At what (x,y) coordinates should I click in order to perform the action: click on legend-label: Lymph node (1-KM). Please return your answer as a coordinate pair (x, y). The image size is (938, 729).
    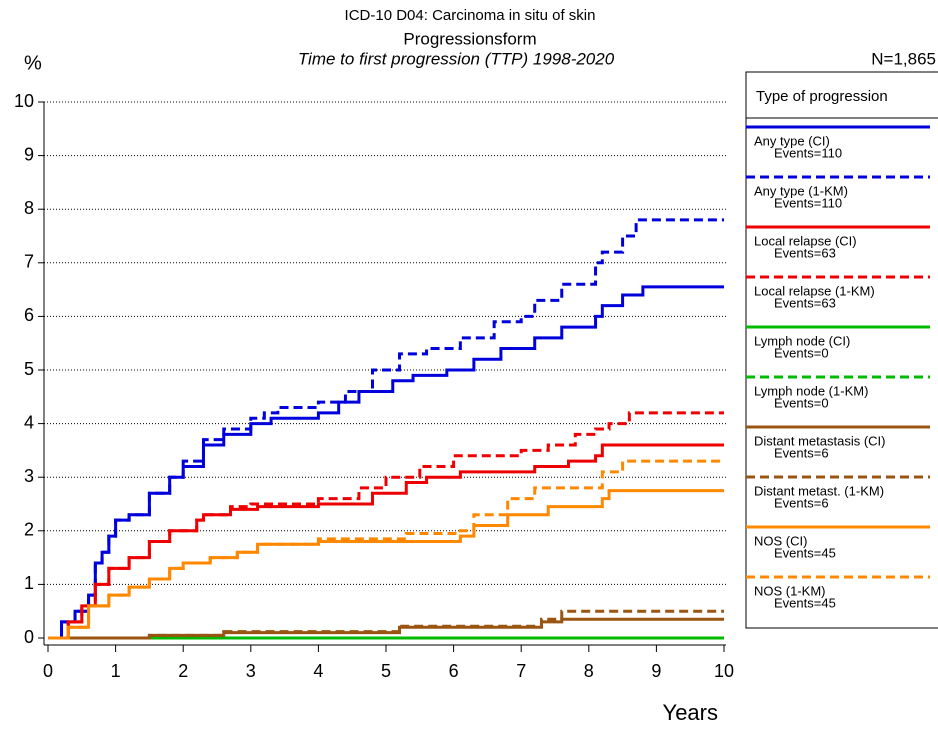
    Looking at the image, I should click on (811, 390).